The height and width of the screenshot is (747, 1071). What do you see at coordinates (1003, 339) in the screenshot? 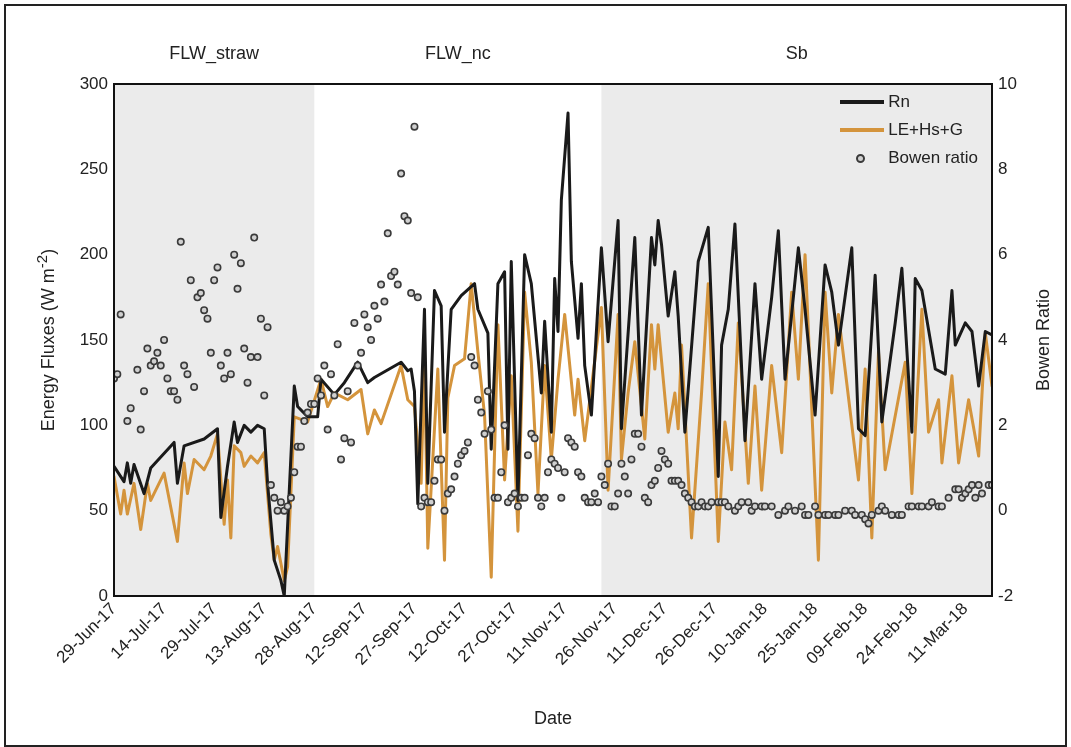
I see `y2-tick-label: 4` at bounding box center [1003, 339].